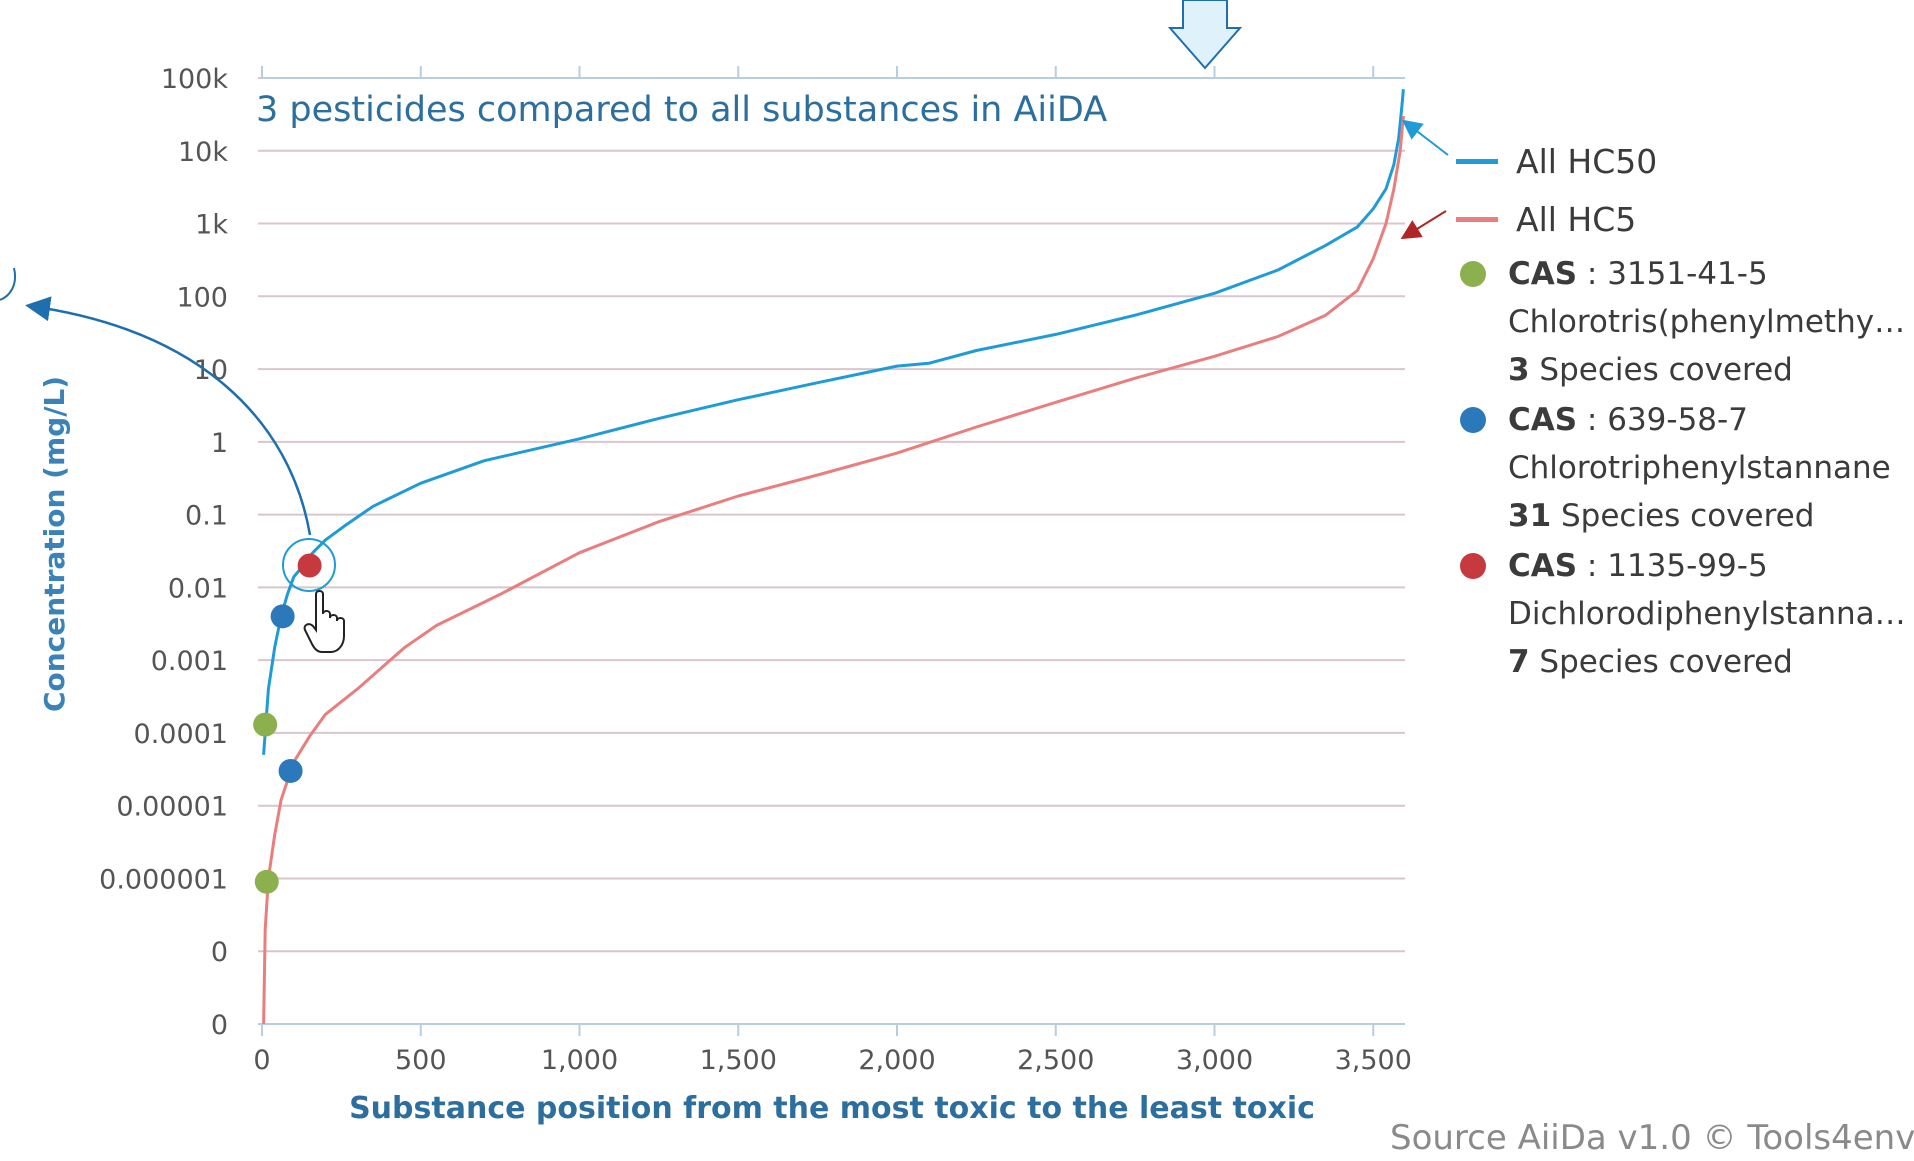  Describe the element at coordinates (261, 1060) in the screenshot. I see `x-tick-label: 0` at that location.